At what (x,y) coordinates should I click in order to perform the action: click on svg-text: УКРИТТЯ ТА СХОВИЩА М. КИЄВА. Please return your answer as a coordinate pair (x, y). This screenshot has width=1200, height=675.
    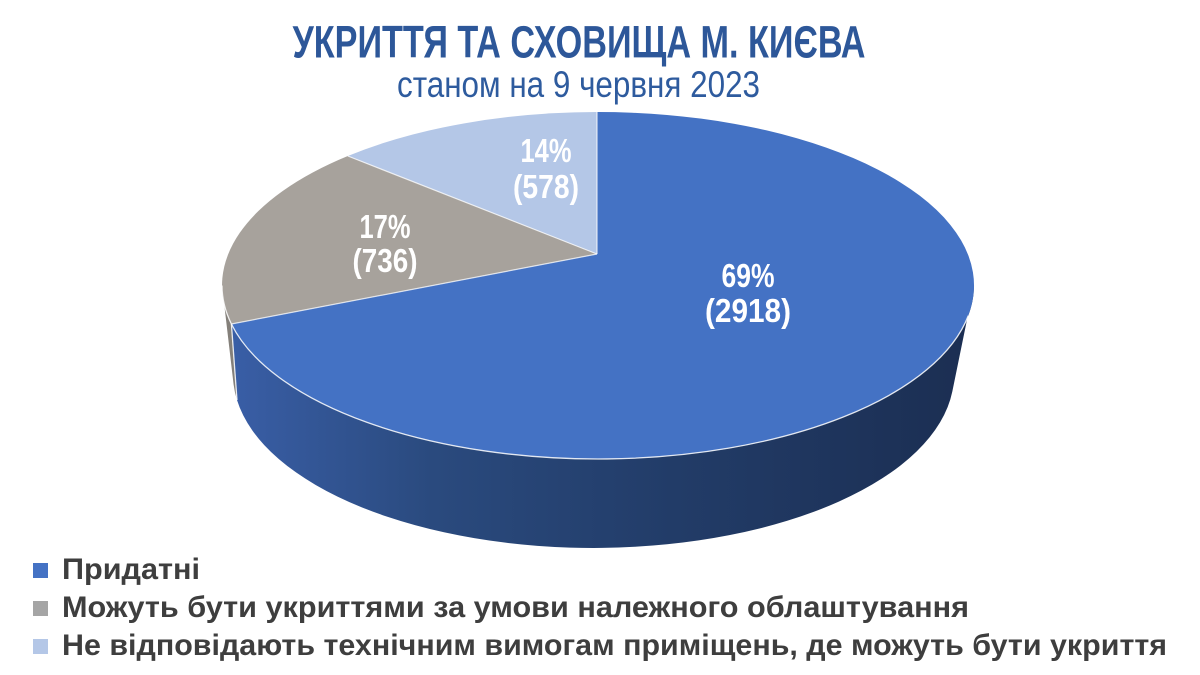
    Looking at the image, I should click on (579, 43).